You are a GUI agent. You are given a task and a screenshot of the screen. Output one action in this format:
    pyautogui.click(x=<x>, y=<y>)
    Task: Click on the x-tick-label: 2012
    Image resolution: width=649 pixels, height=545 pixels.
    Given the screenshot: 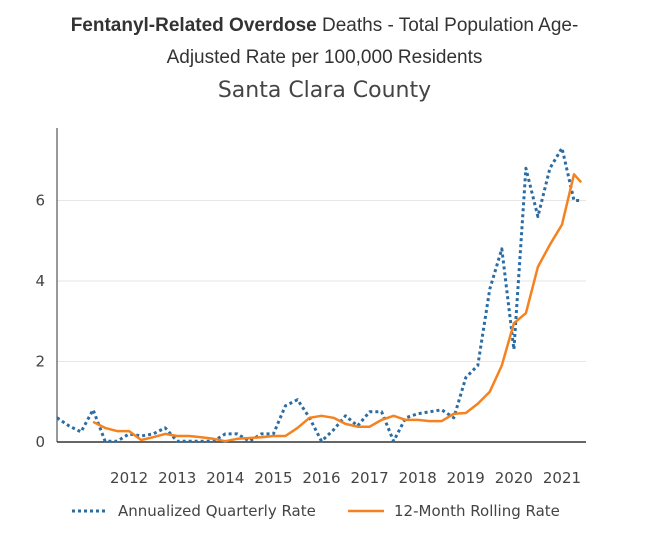 What is the action you would take?
    pyautogui.click(x=129, y=478)
    